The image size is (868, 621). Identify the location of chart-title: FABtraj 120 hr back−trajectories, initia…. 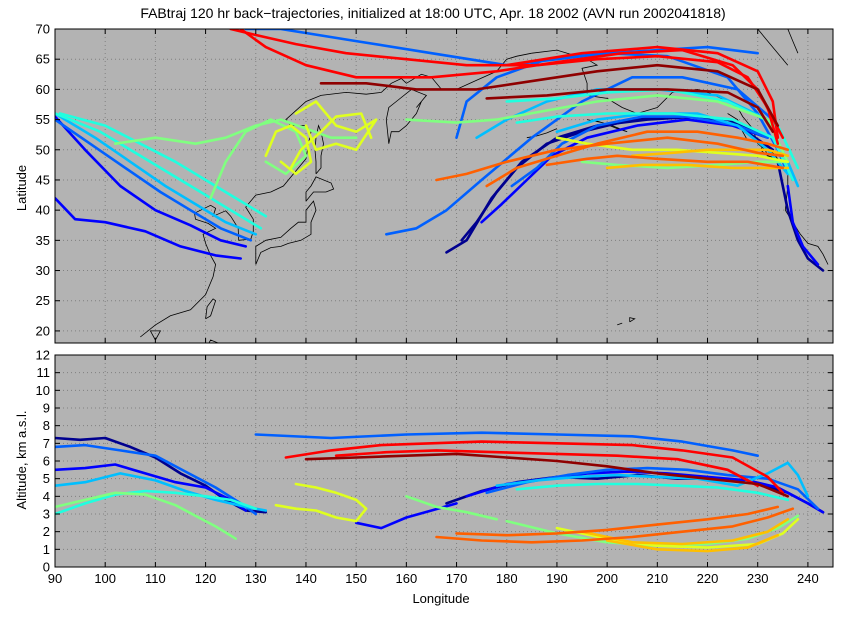
(432, 13).